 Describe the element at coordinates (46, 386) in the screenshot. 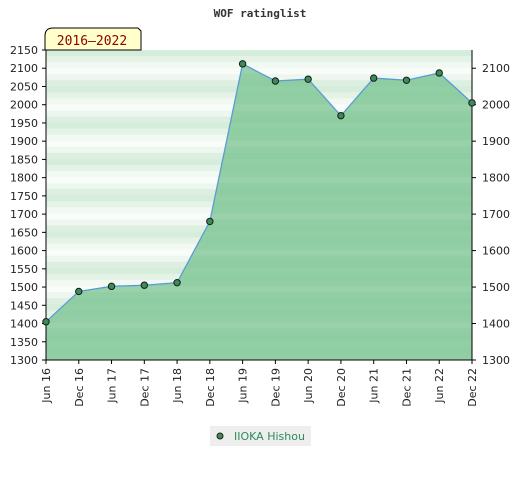

I see `x-tick-label: Jun 16` at that location.